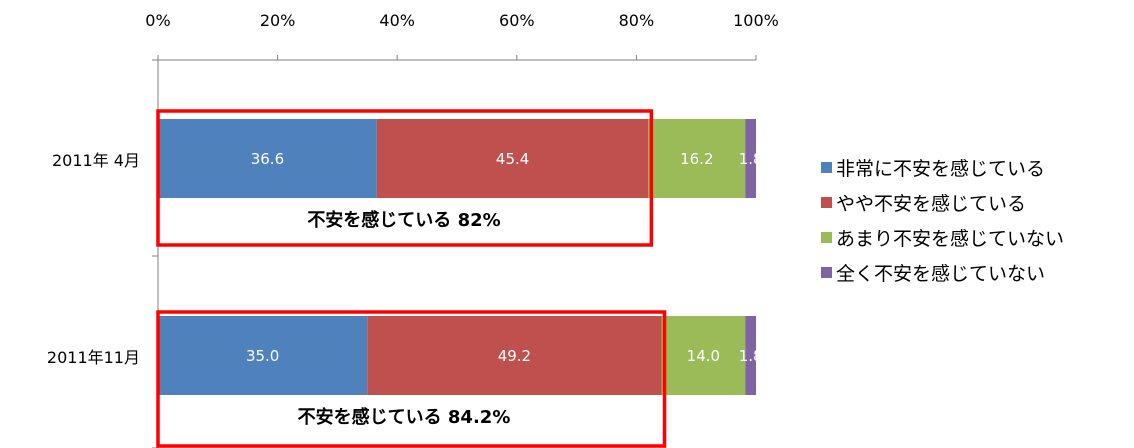 This screenshot has height=448, width=1134. What do you see at coordinates (397, 20) in the screenshot?
I see `x-tick-label: 40%` at bounding box center [397, 20].